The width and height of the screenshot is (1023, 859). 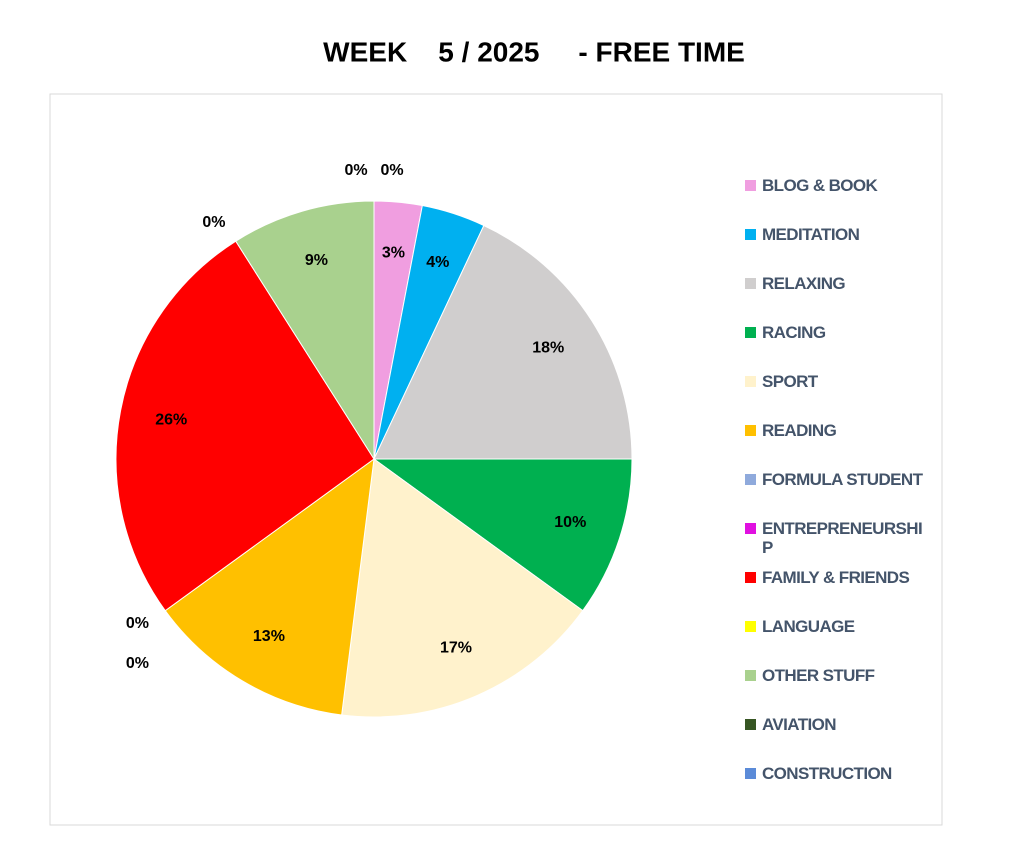 I want to click on legend-label: RELAXING, so click(x=804, y=283).